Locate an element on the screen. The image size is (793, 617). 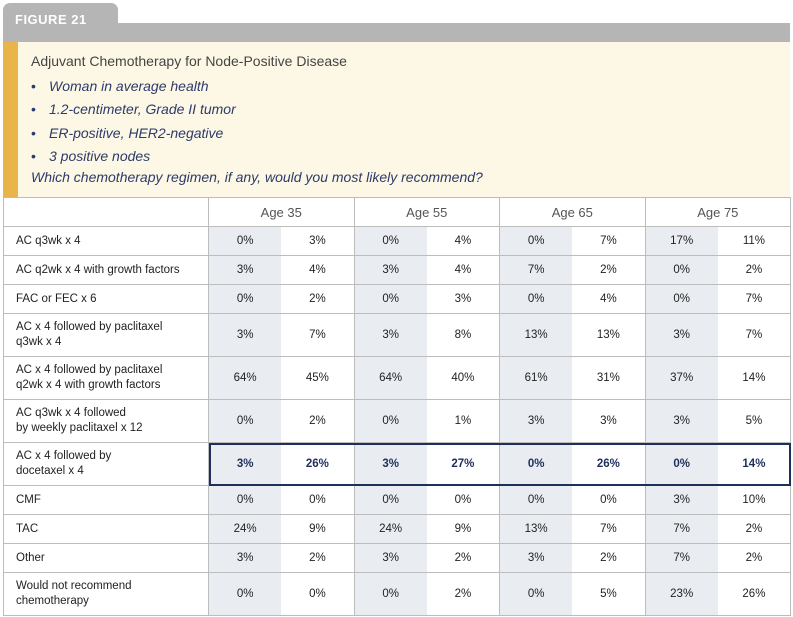
bullet-item: • ER-positive, HER2-negative is located at coordinates (133, 133).